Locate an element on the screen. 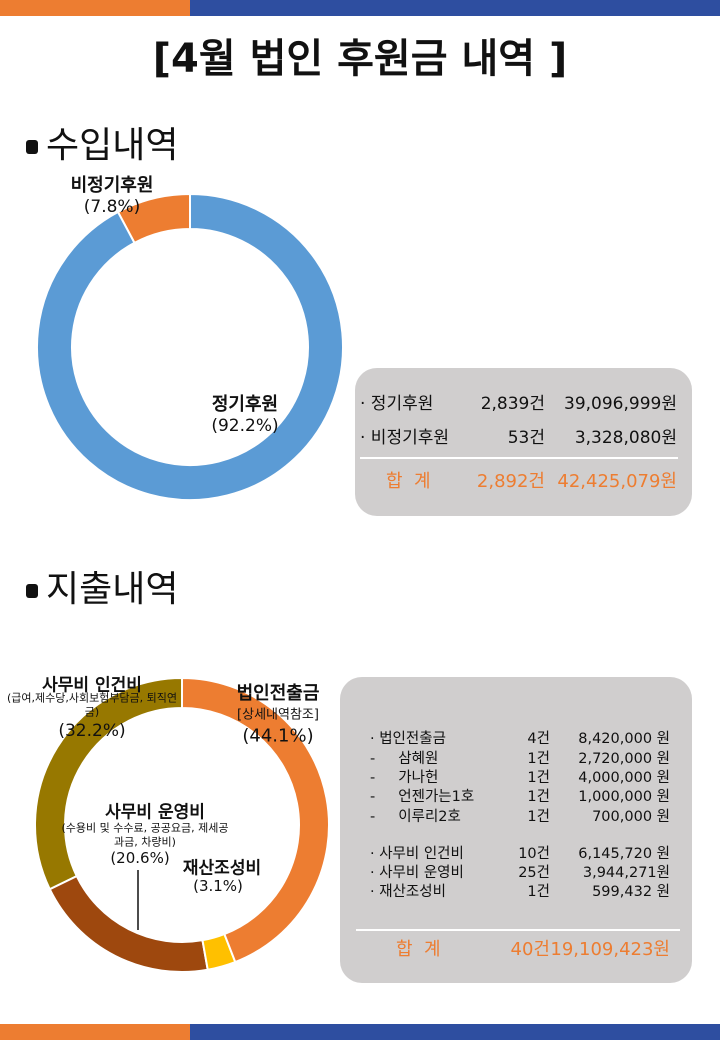 This screenshot has width=720, height=1040. table-cell: 8,420,000 원 is located at coordinates (624, 739).